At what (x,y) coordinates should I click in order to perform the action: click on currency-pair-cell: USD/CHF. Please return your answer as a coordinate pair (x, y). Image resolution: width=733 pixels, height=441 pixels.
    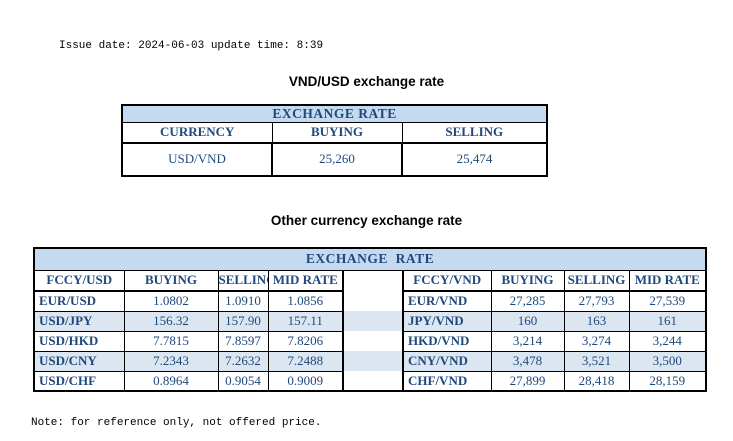
    Looking at the image, I should click on (79, 381).